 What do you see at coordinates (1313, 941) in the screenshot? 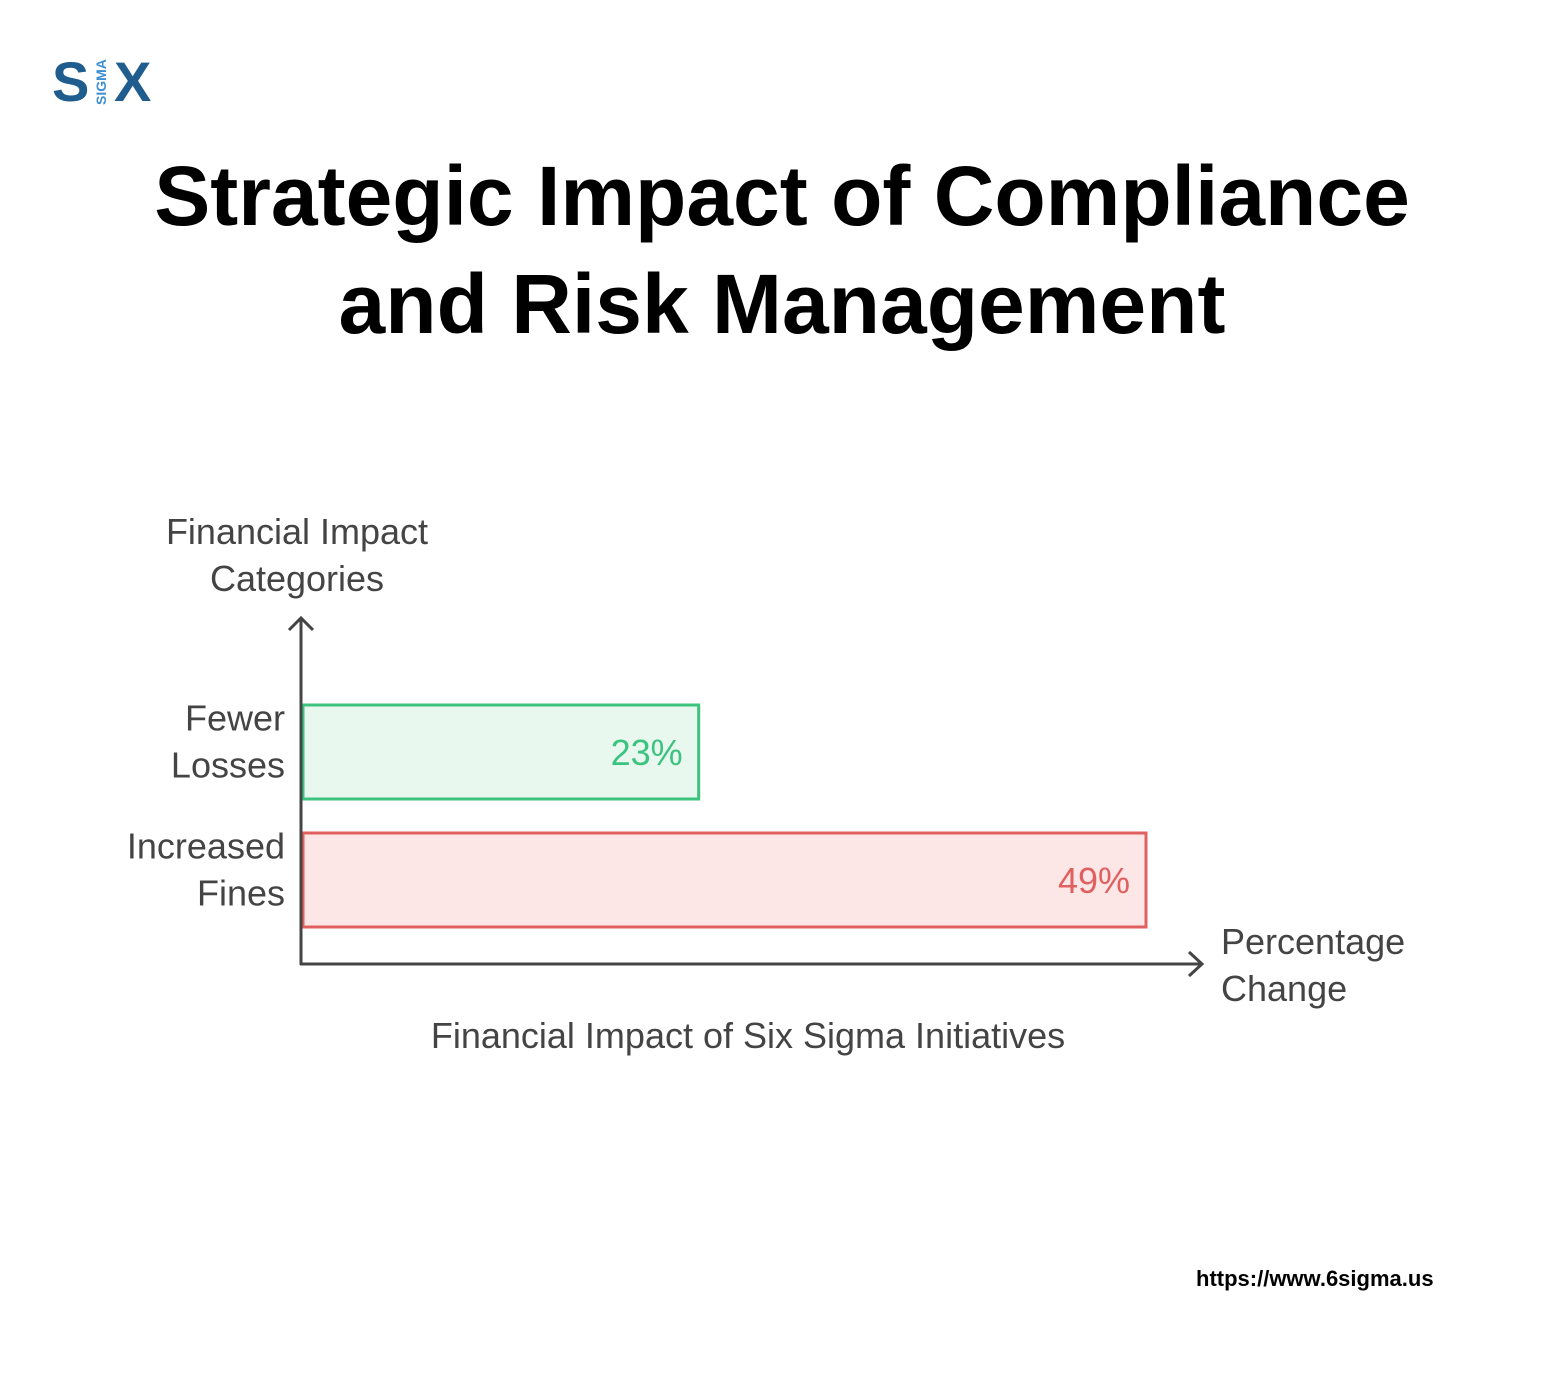
I see `x-axis-label-line-1: Percentage` at bounding box center [1313, 941].